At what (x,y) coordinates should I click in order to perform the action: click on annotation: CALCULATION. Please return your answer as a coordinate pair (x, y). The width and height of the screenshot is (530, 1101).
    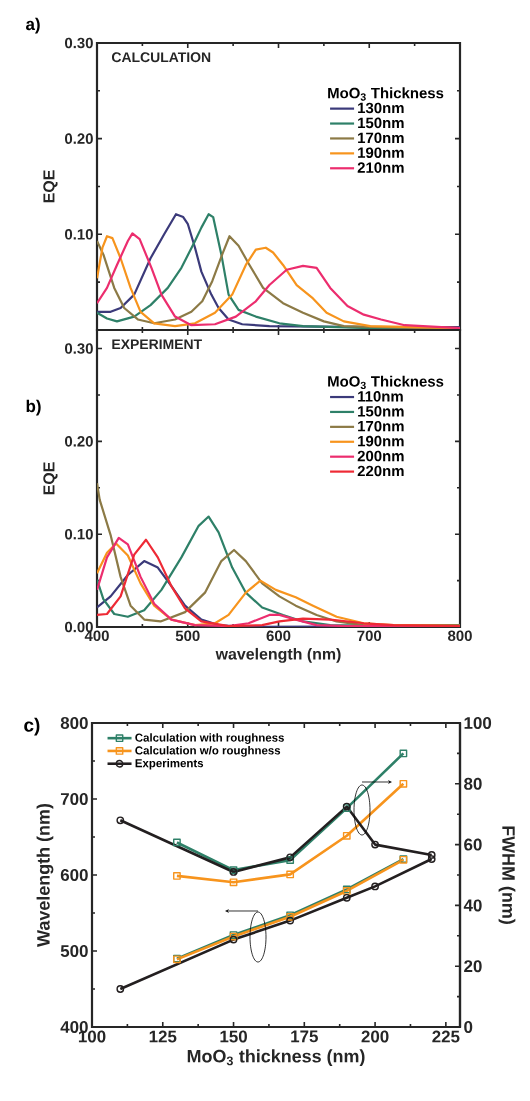
    Looking at the image, I should click on (161, 57).